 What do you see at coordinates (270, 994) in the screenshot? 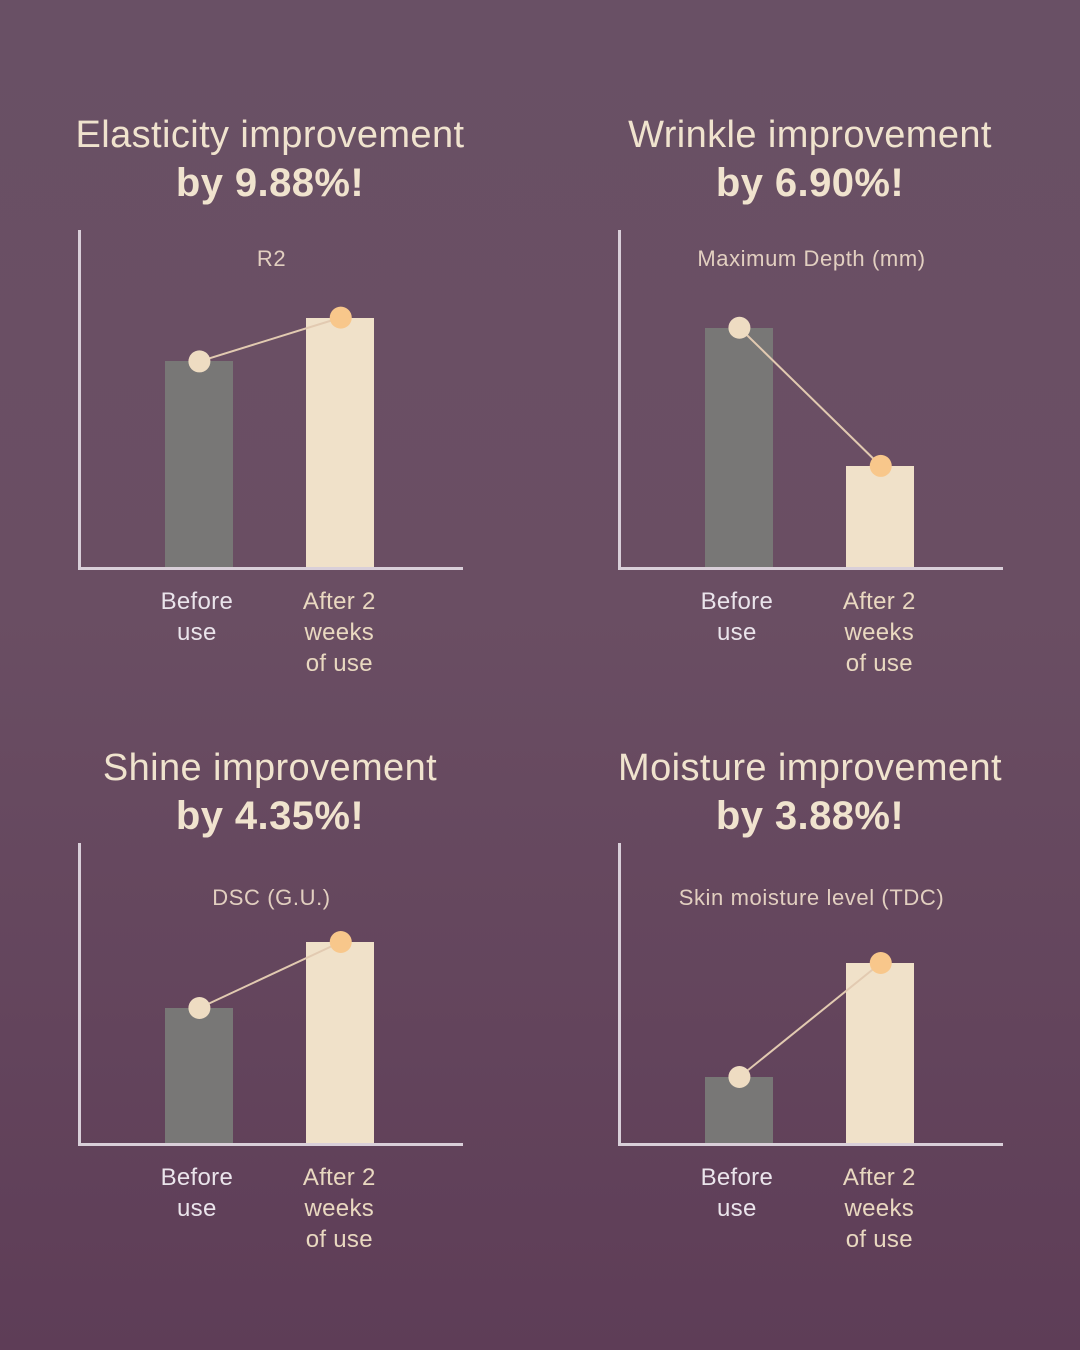
I see `chart-axes: DSC (G.U.)` at bounding box center [270, 994].